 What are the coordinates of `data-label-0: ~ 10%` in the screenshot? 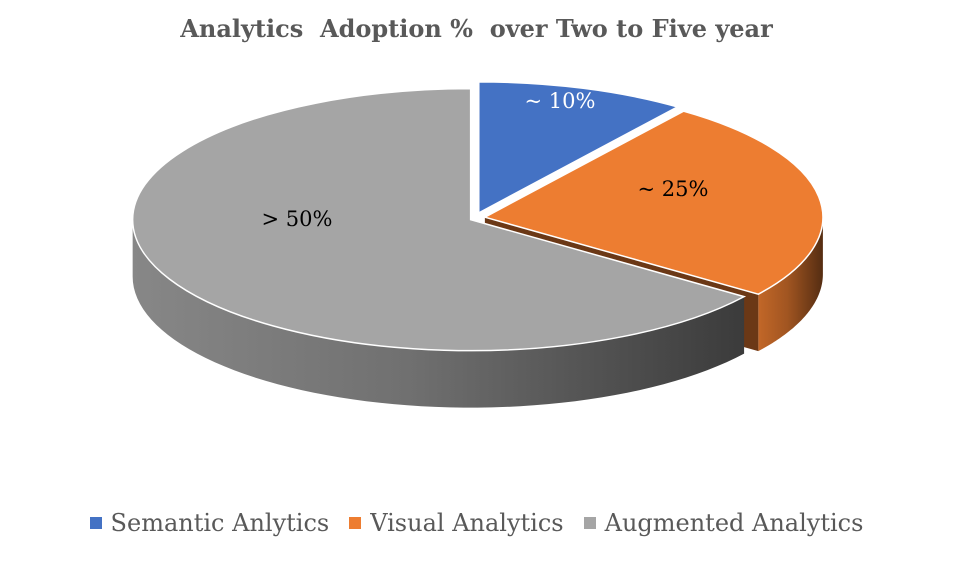 It's located at (560, 101).